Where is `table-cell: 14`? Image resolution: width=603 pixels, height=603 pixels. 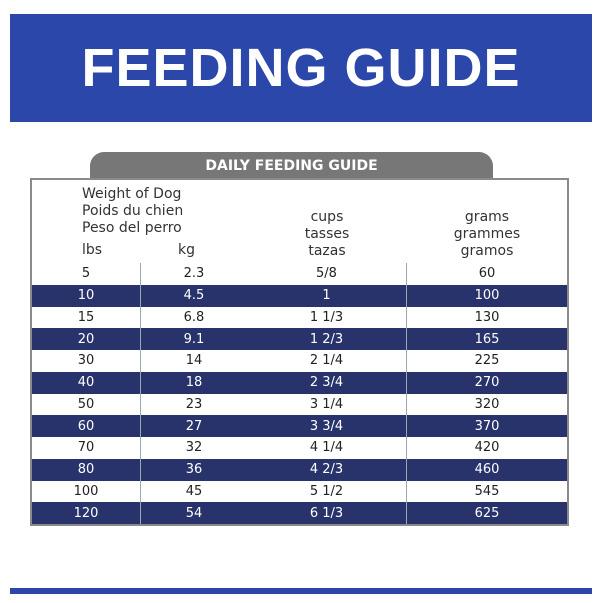 table-cell: 14 is located at coordinates (193, 361).